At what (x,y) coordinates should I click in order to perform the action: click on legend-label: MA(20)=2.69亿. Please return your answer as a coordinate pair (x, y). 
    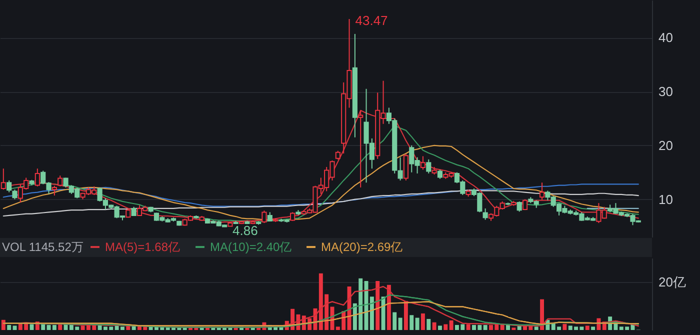
    Looking at the image, I should click on (362, 247).